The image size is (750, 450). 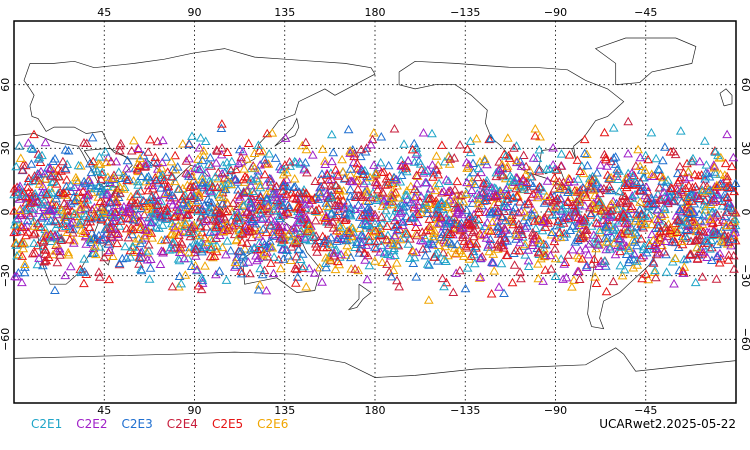 What do you see at coordinates (555, 12) in the screenshot?
I see `lon-tick-label-top: −90` at bounding box center [555, 12].